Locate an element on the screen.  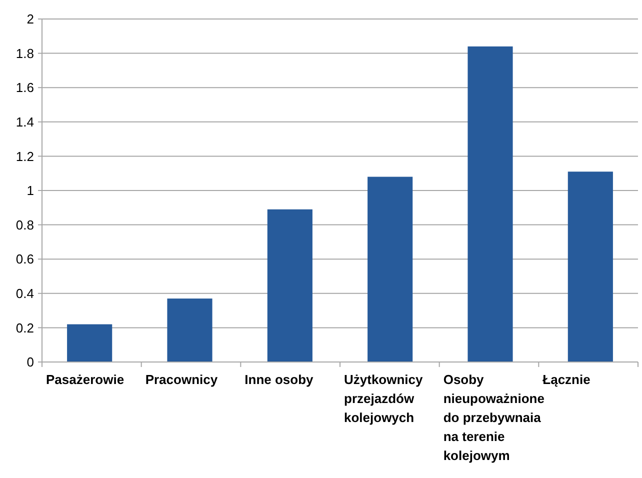
y-tick-label: 1 is located at coordinates (30, 190).